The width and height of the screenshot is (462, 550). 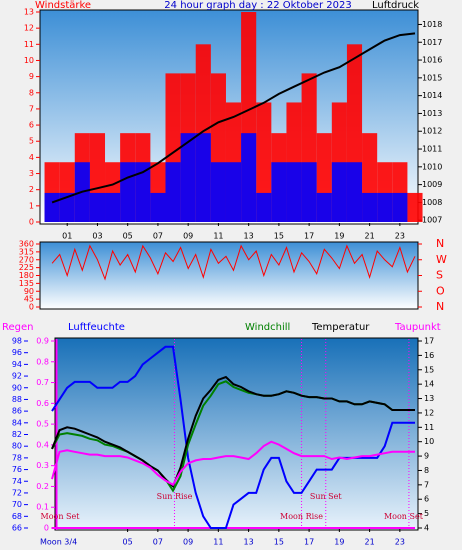 I want to click on event-label: Moon Rise, so click(x=301, y=516).